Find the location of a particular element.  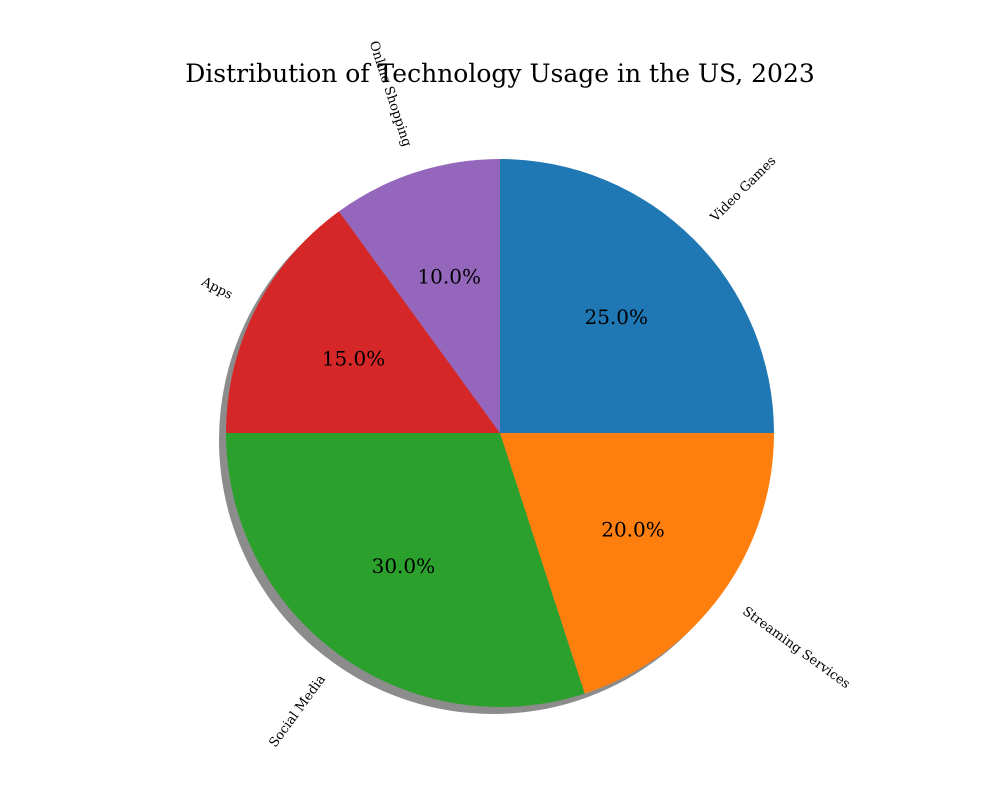

slice-category-label-streaming-services: Streaming Services is located at coordinates (795, 648).